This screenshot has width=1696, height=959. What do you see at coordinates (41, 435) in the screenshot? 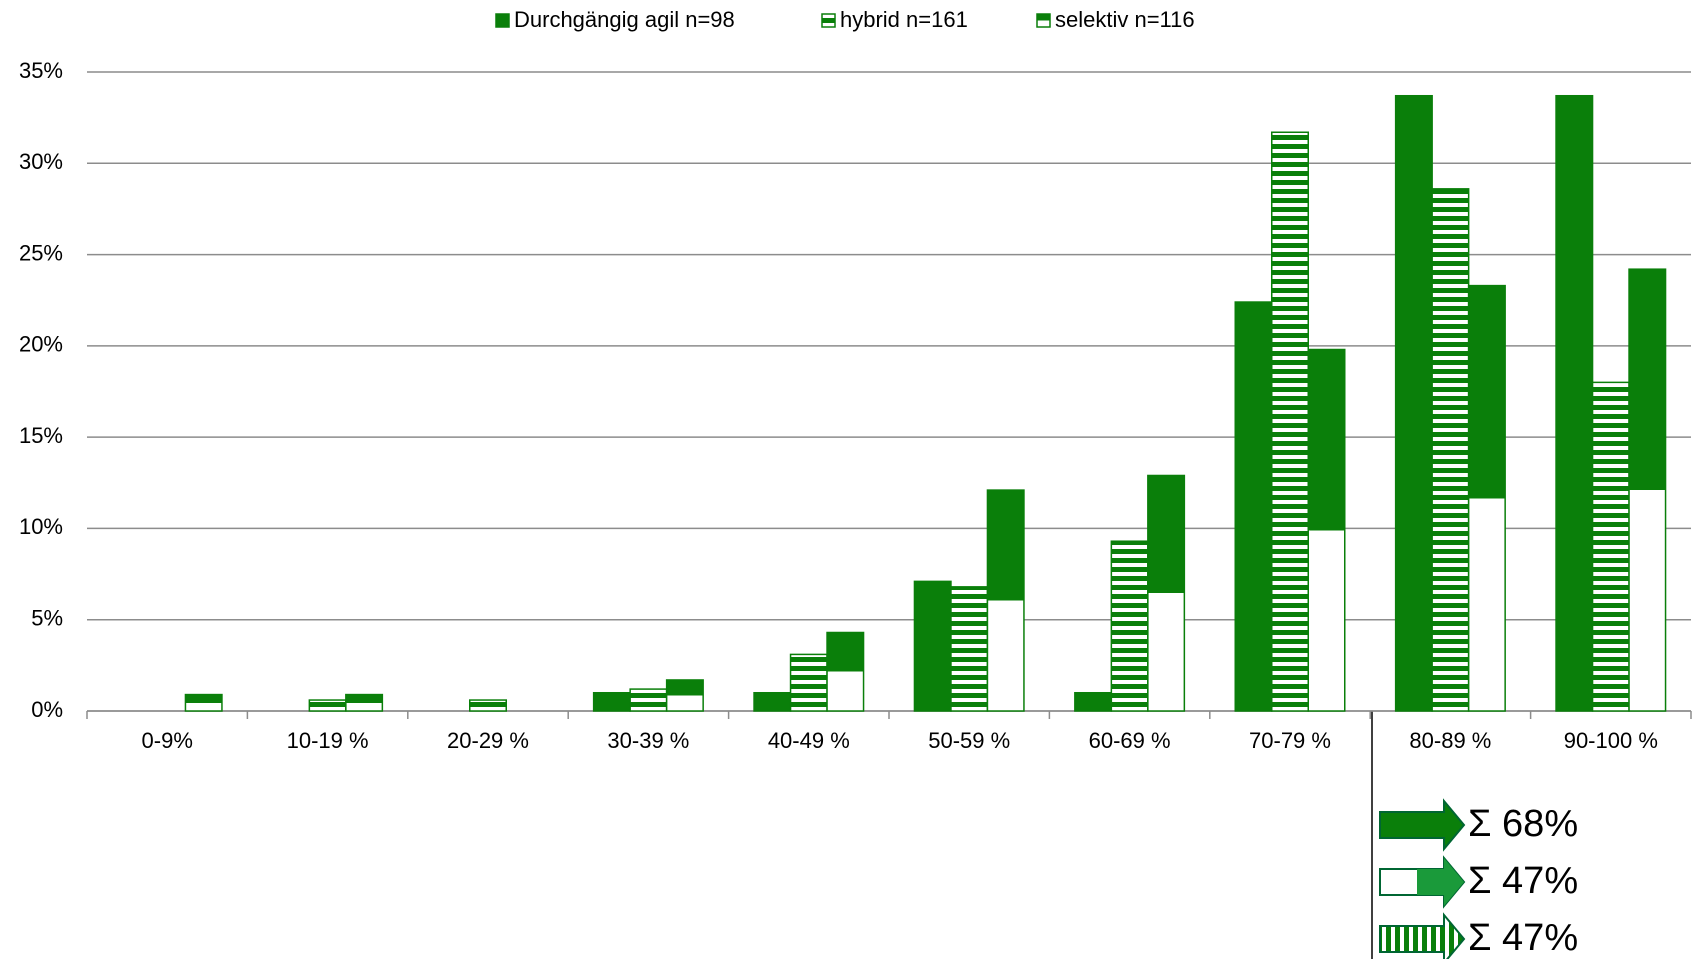
I see `y-tick-label: 15%` at bounding box center [41, 435].